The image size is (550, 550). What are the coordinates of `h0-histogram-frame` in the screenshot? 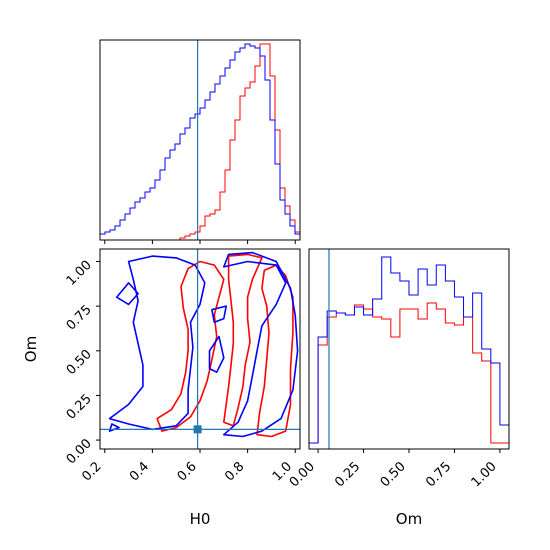 It's located at (200, 140).